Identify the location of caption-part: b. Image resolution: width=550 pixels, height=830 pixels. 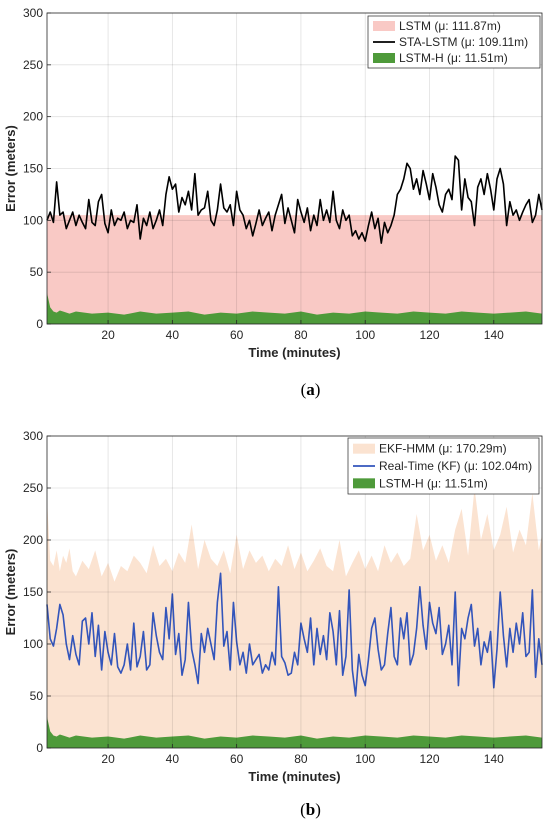
(310, 809).